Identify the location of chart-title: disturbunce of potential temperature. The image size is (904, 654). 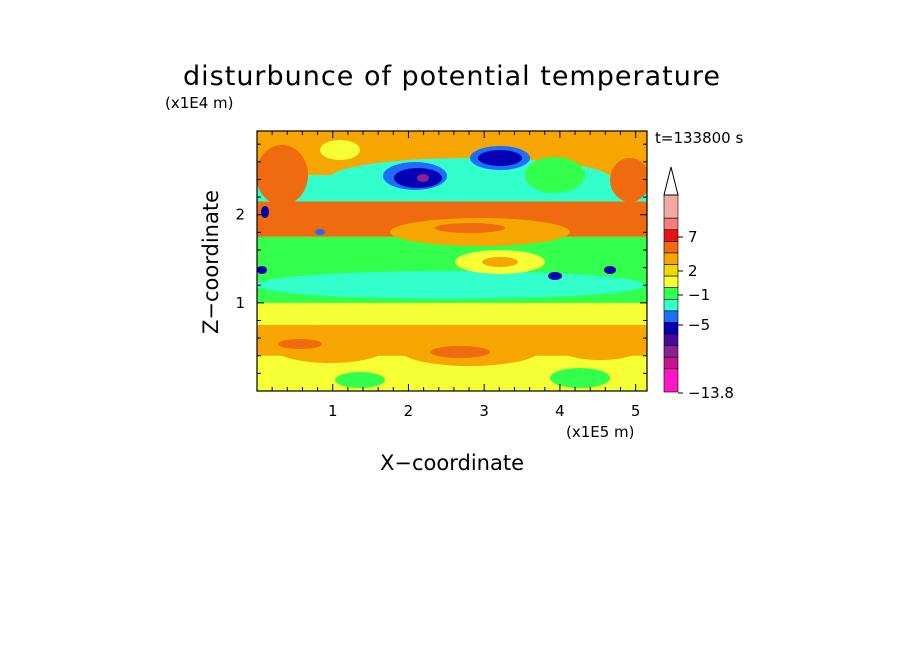
(452, 76).